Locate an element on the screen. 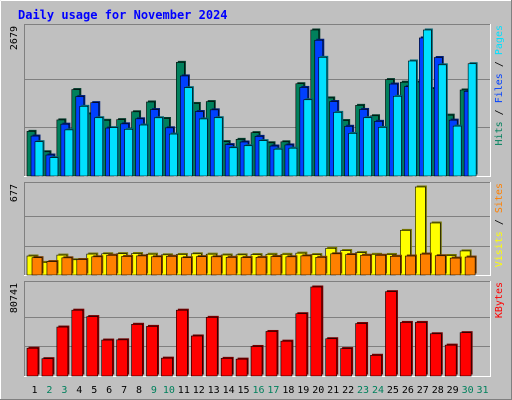 The height and width of the screenshot is (400, 512). bar-sites-day-28-body is located at coordinates (440, 265).